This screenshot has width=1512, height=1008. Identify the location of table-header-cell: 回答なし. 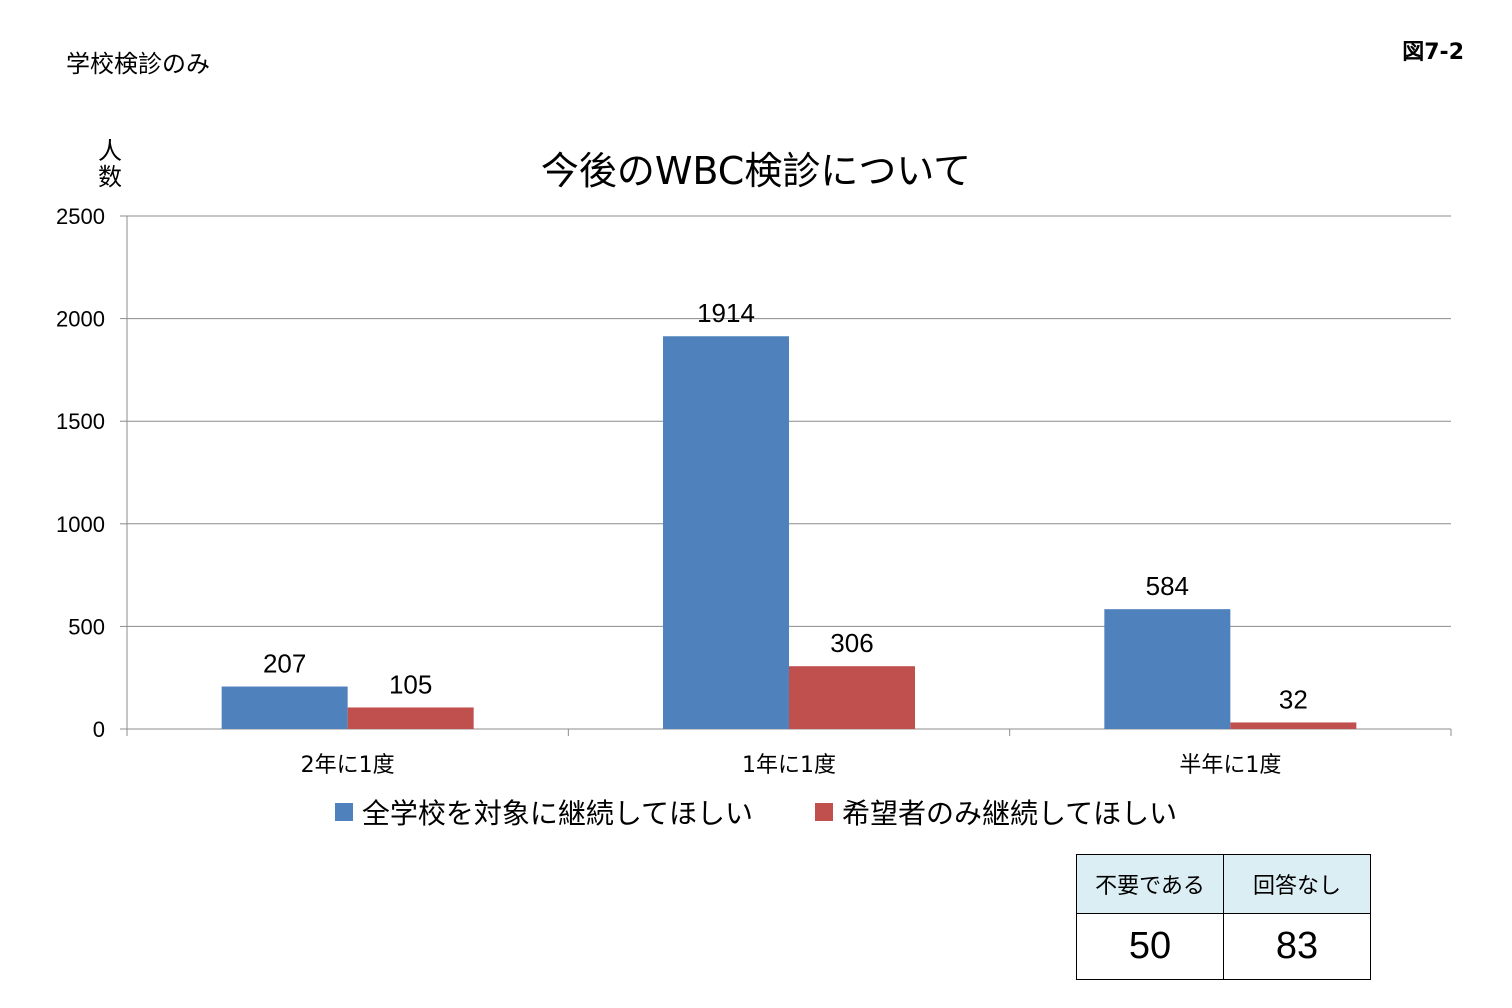
(1297, 884).